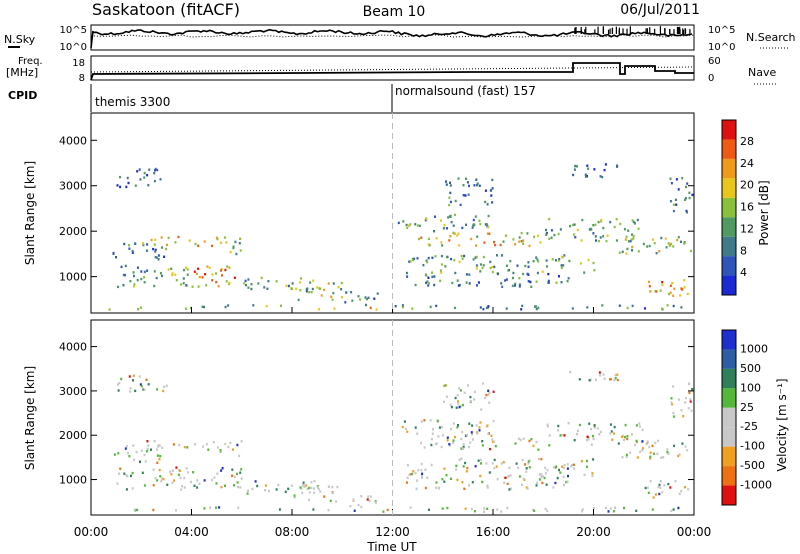 The image size is (800, 554). What do you see at coordinates (729, 378) in the screenshot?
I see `velocity-colorbar-swatch` at bounding box center [729, 378].